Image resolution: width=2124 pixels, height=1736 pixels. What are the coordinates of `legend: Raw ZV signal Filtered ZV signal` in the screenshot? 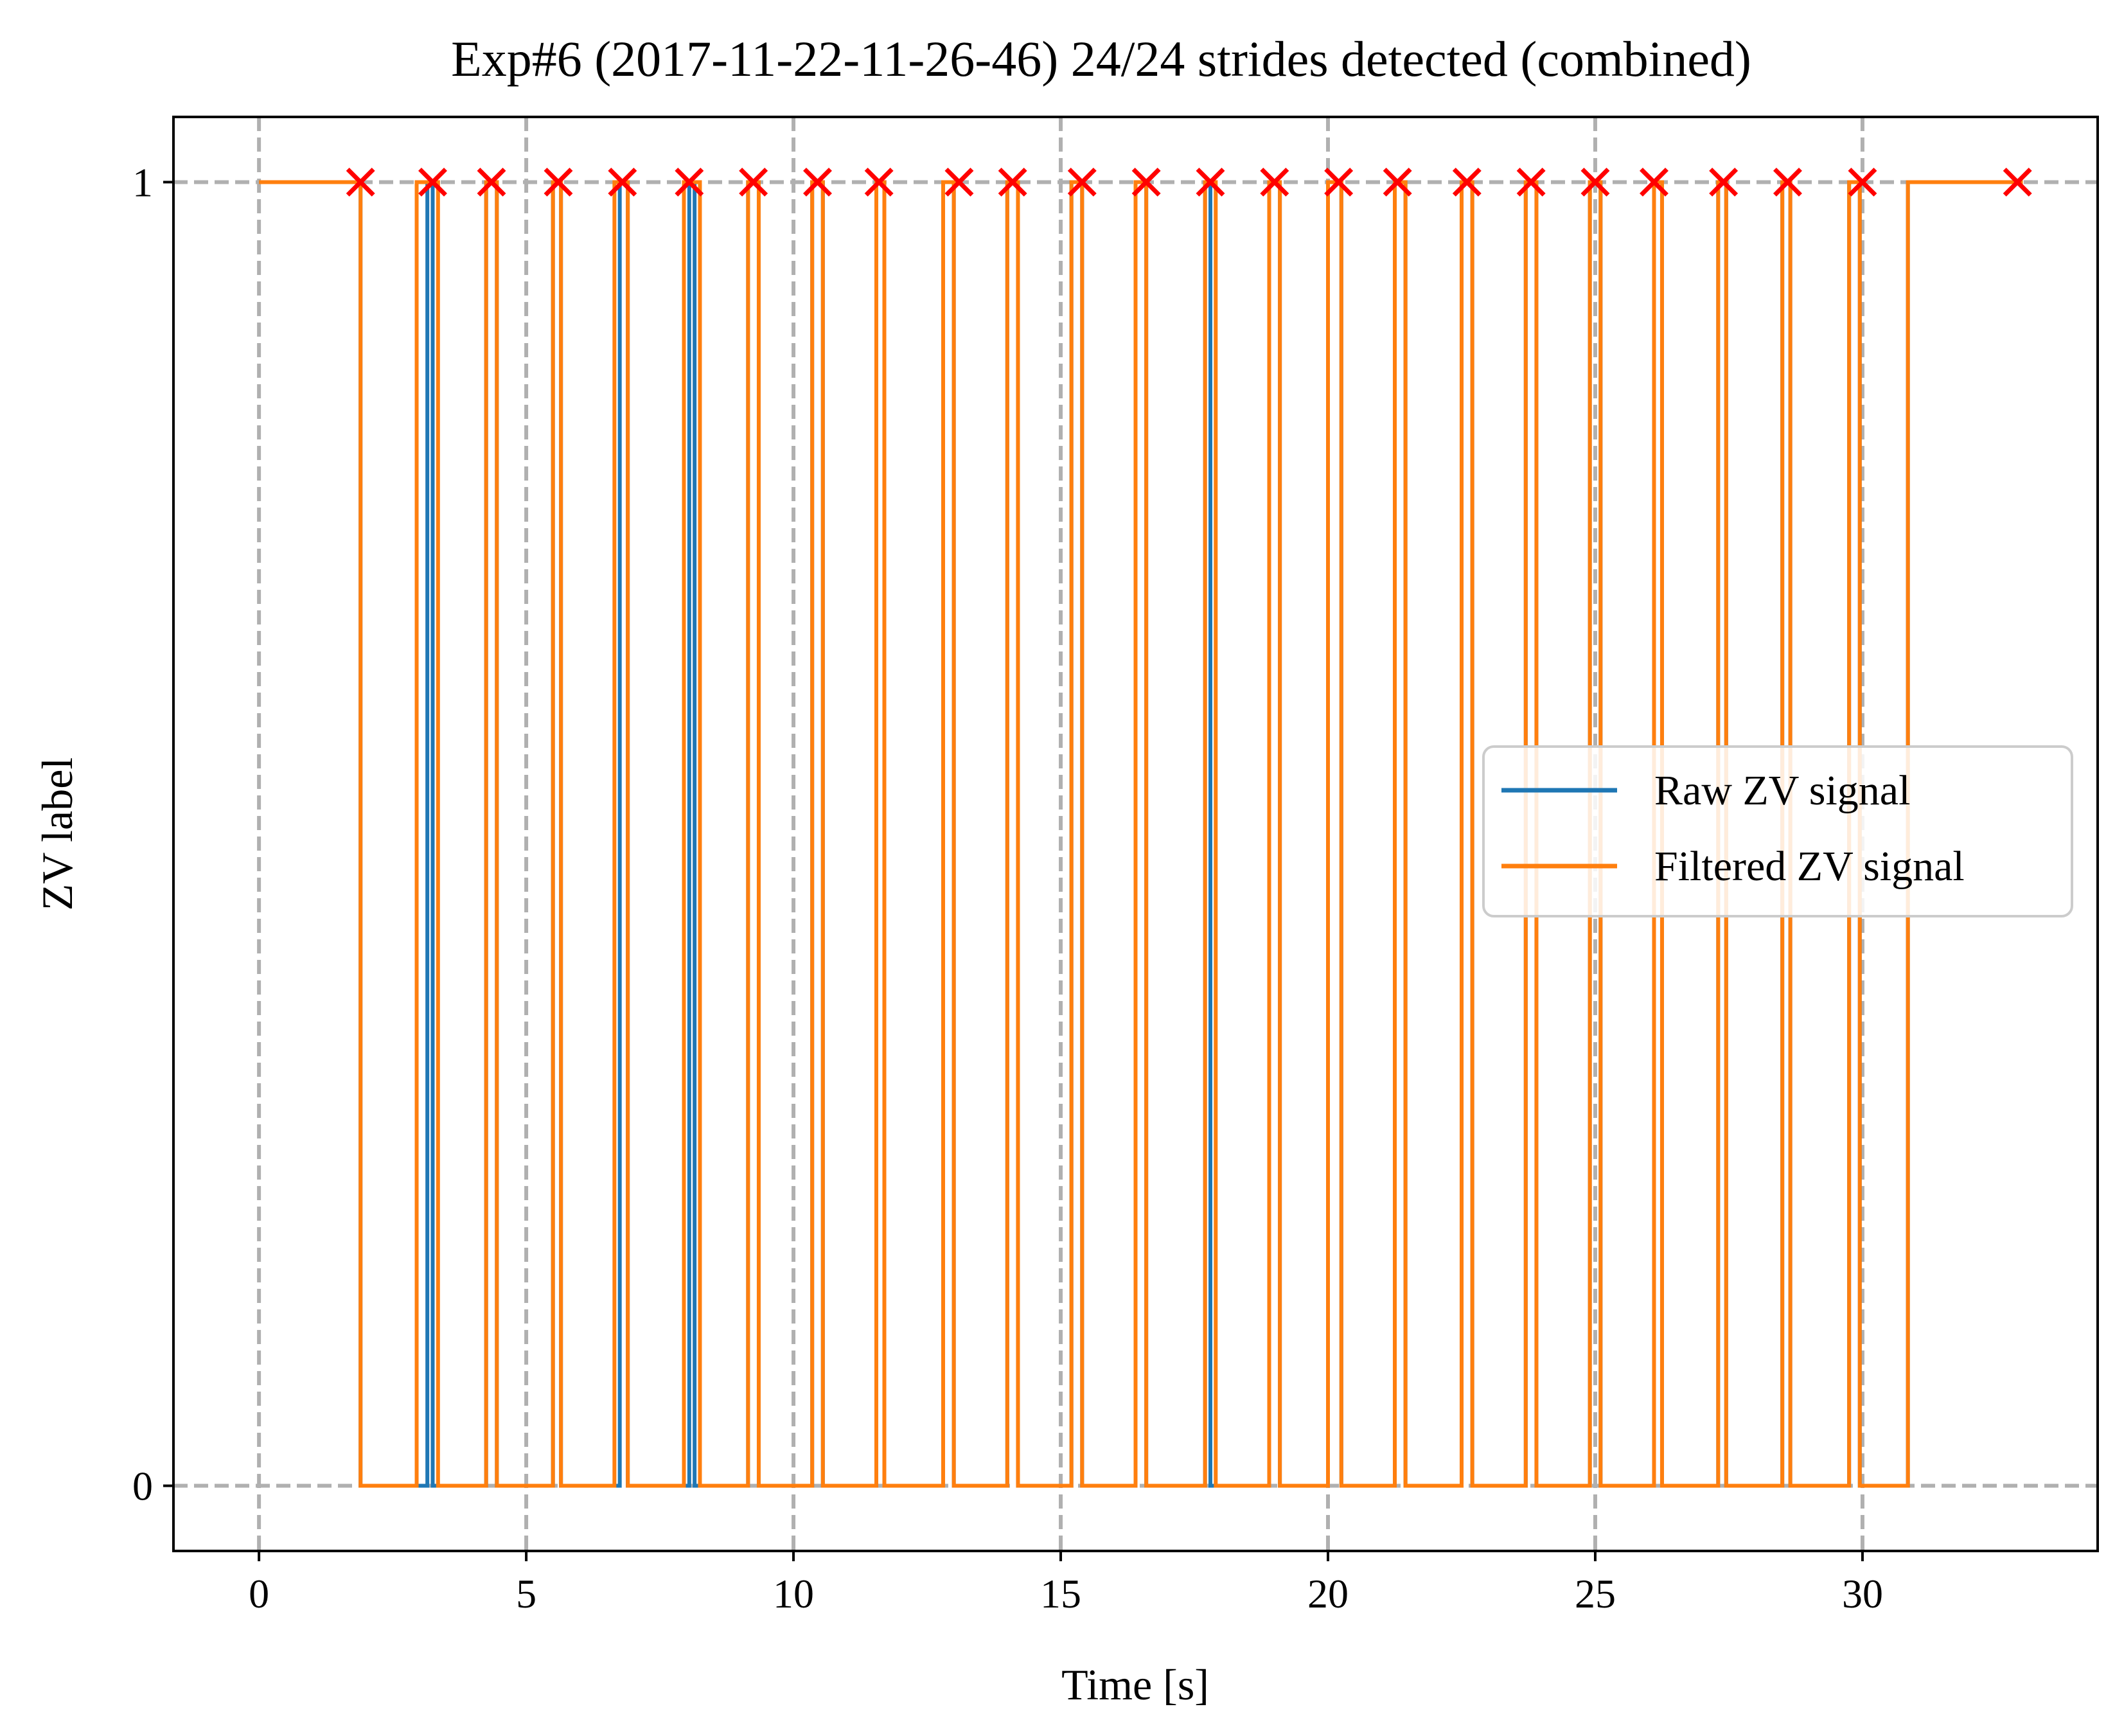 It's located at (1777, 831).